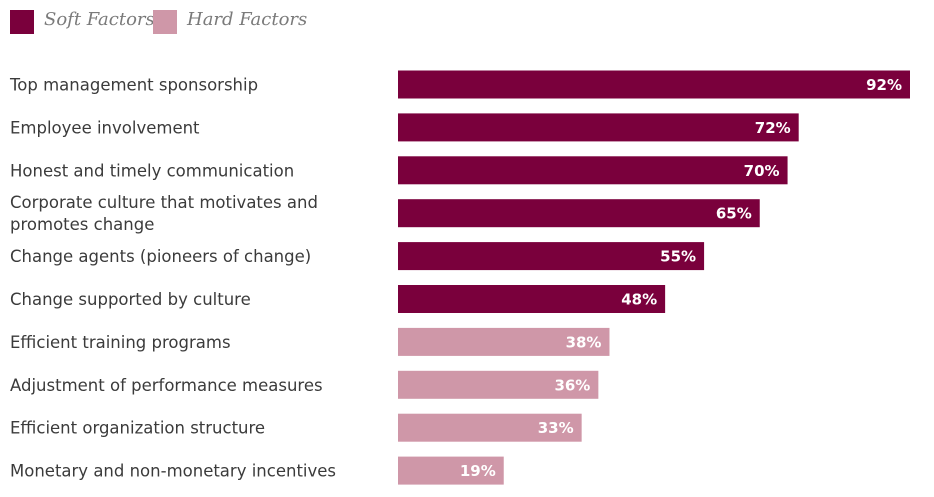 This screenshot has width=934, height=497. Describe the element at coordinates (532, 299) in the screenshot. I see `bar-change-supported-by-culture` at that location.